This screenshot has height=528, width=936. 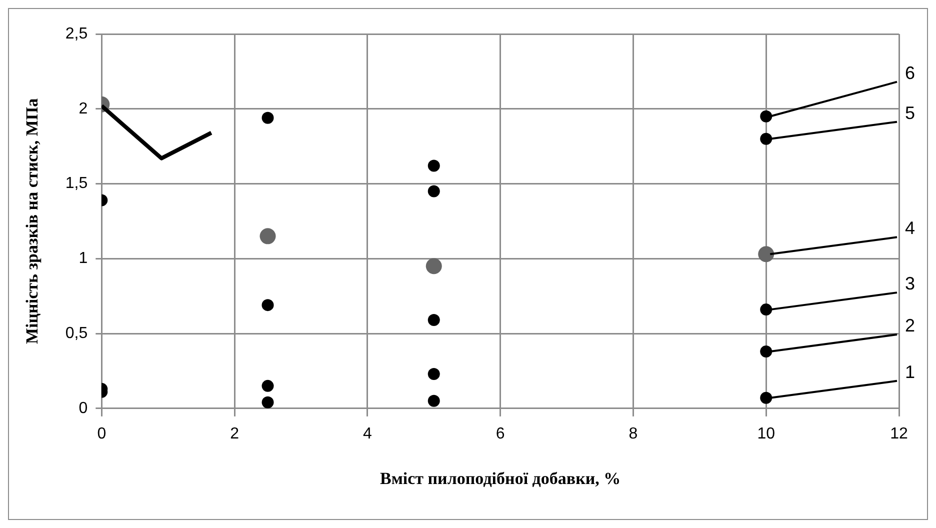 What do you see at coordinates (500, 478) in the screenshot?
I see `x-axis-title: Вміст пилоподібної добавки, %` at bounding box center [500, 478].